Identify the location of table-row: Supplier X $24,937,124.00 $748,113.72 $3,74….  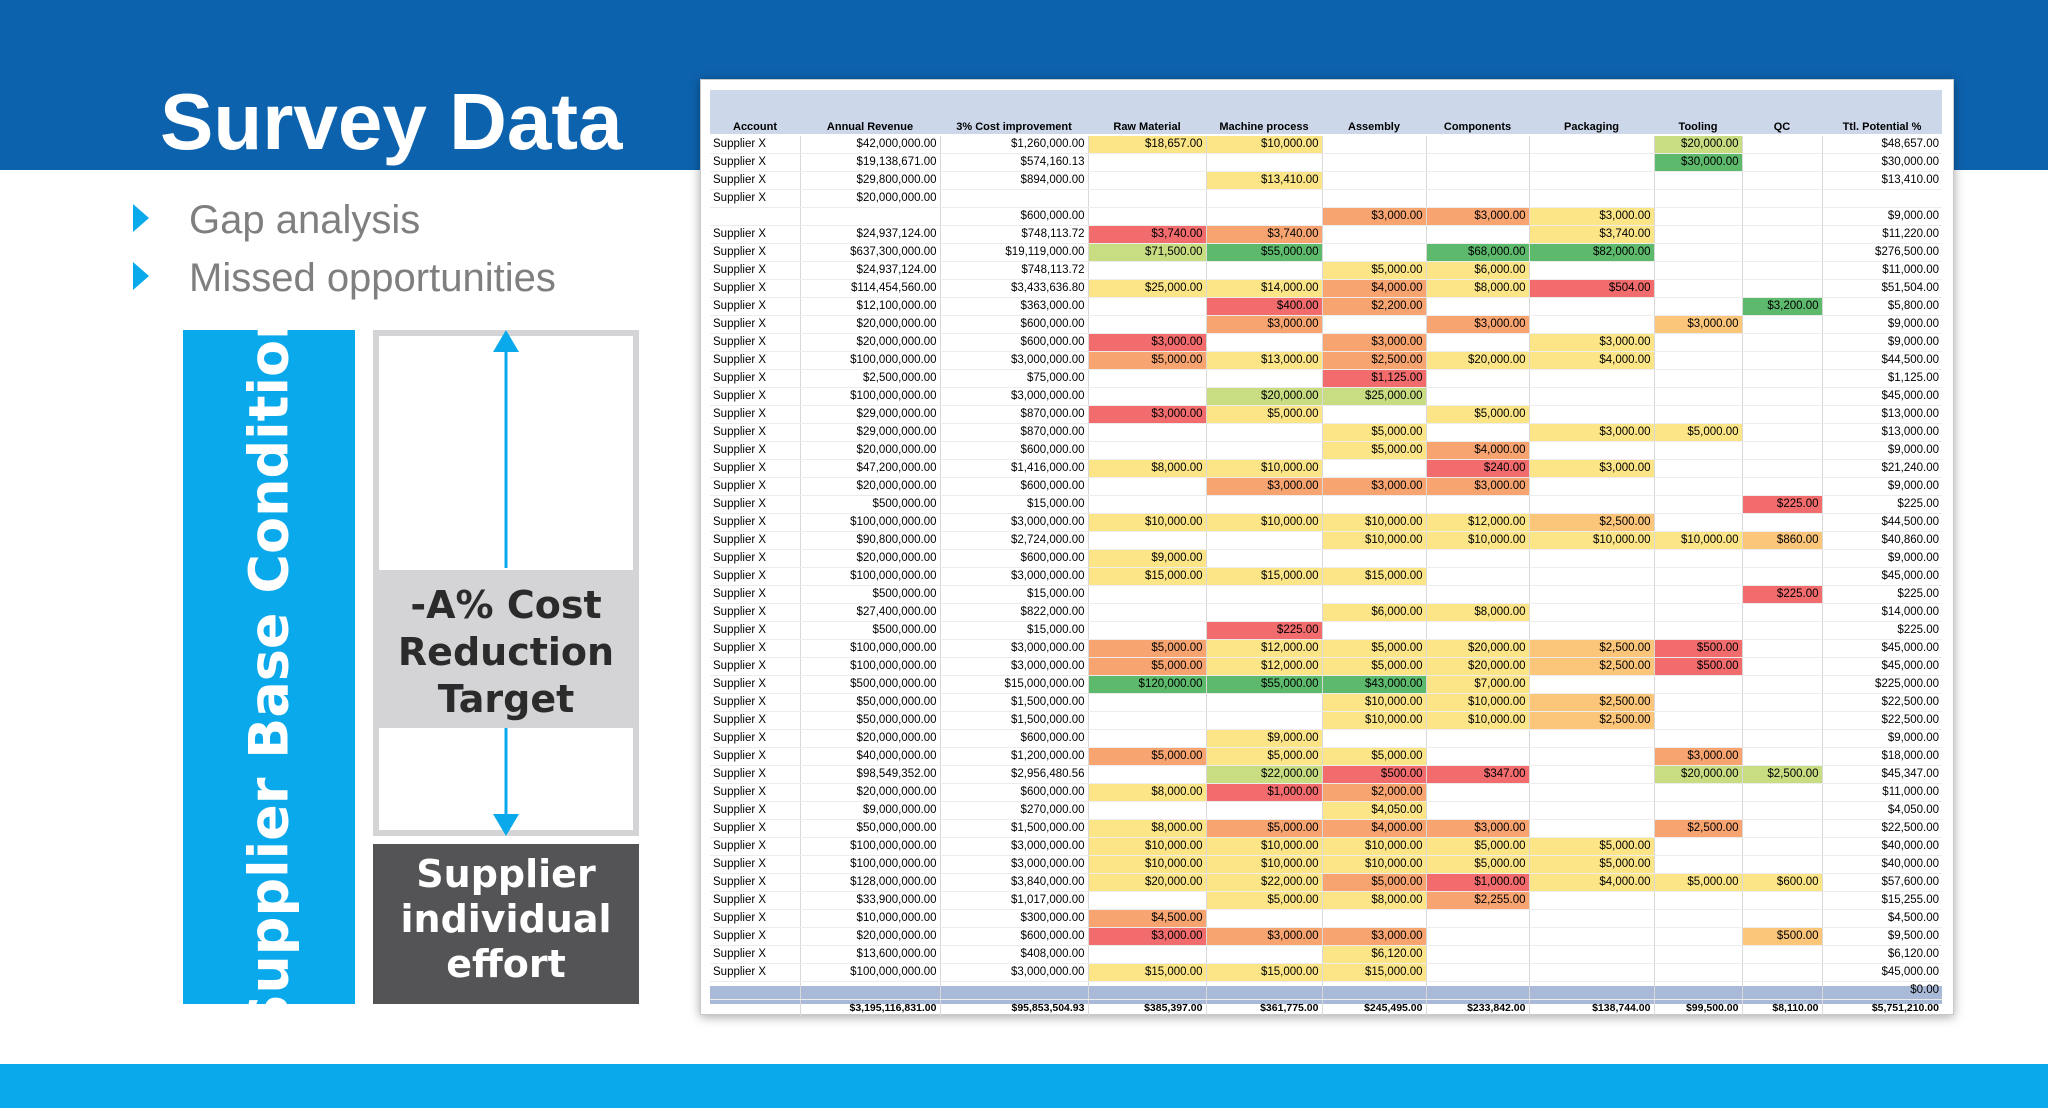
(1326, 235).